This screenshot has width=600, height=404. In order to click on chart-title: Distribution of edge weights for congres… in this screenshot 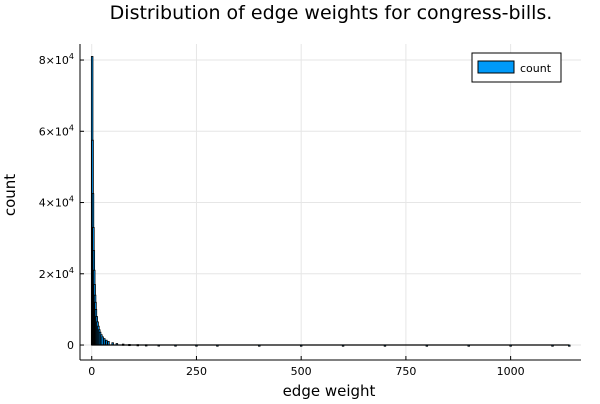, I will do `click(331, 13)`.